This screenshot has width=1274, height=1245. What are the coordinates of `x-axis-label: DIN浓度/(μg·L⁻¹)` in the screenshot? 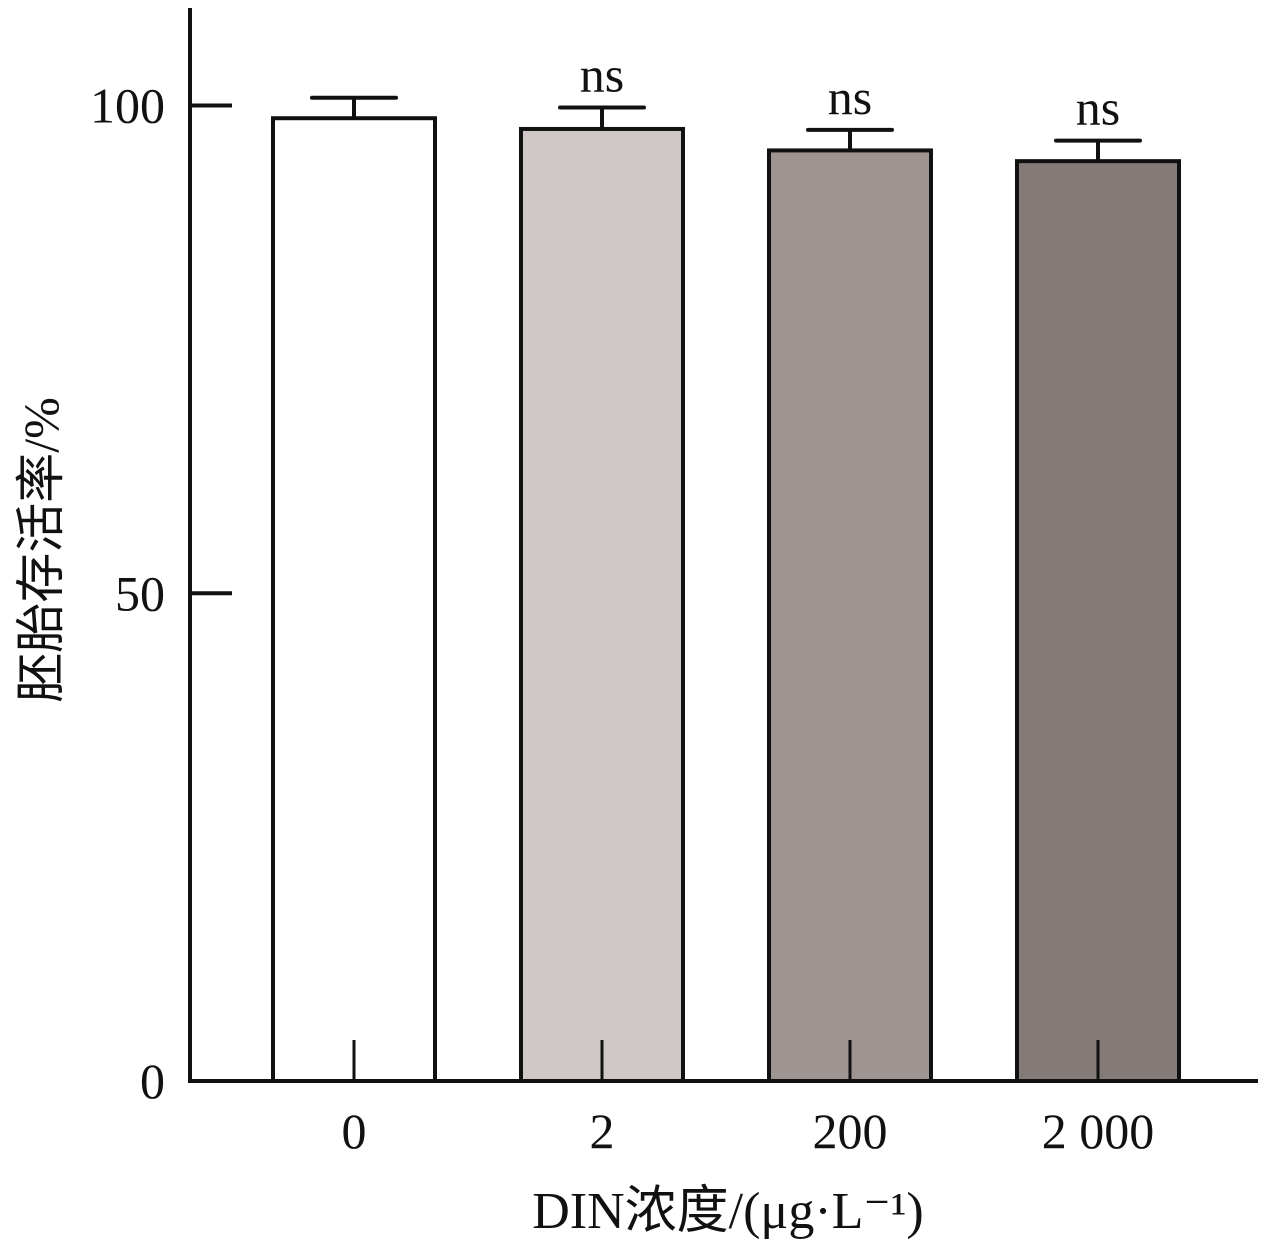 It's located at (728, 1211).